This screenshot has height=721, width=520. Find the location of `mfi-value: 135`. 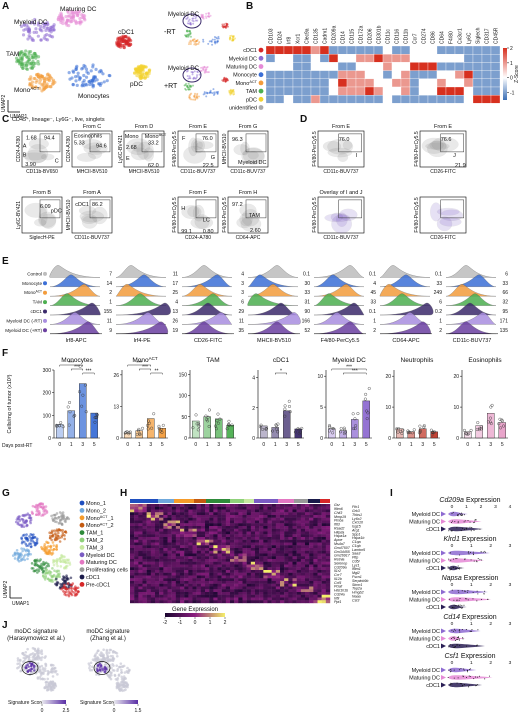

mfi-value: 135 is located at coordinates (504, 331).